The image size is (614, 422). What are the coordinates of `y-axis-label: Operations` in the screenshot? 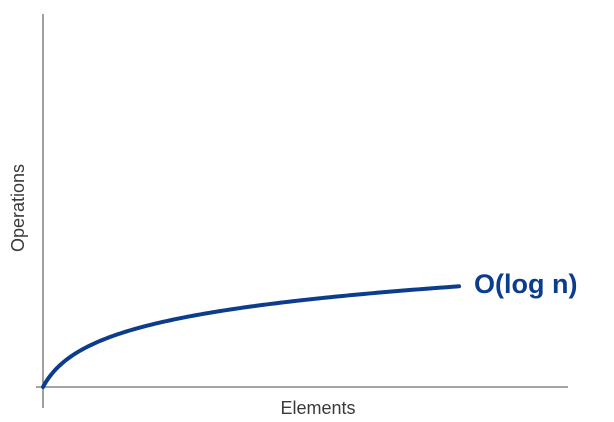 It's located at (18, 208).